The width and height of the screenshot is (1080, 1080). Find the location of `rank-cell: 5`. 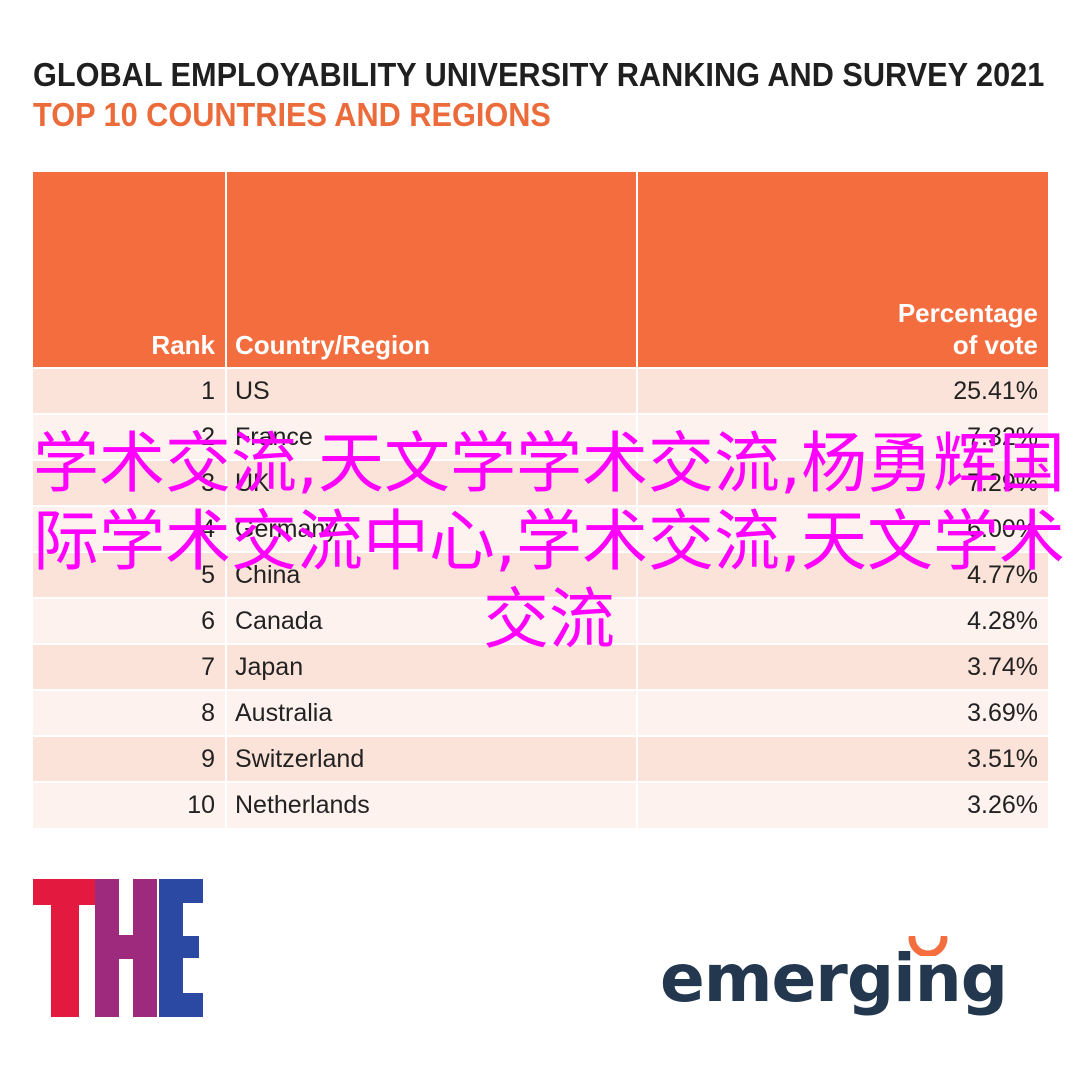

rank-cell: 5 is located at coordinates (130, 574).